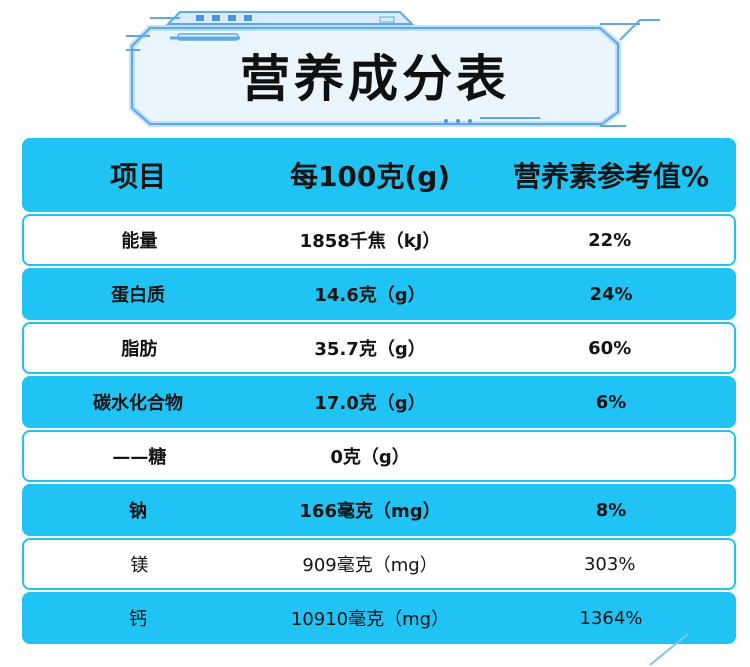 This screenshot has height=667, width=750. Describe the element at coordinates (610, 240) in the screenshot. I see `row-nrv: 22%` at that location.